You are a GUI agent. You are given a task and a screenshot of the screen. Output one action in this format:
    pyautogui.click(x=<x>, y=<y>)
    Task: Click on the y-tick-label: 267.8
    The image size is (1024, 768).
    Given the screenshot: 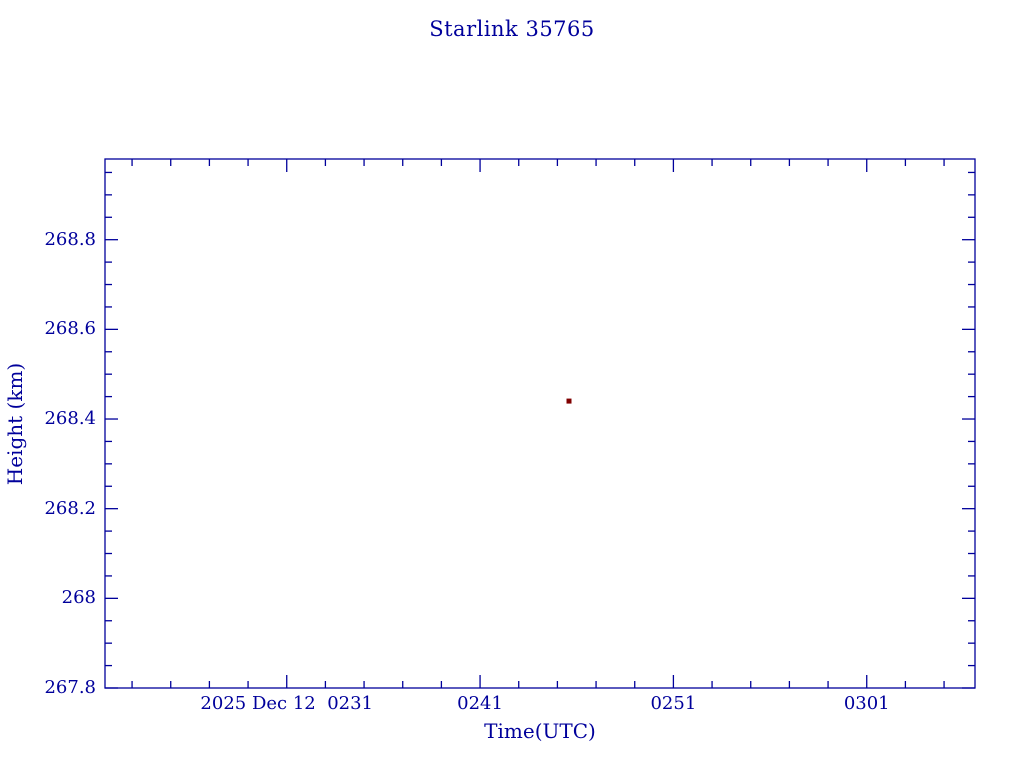 What is the action you would take?
    pyautogui.click(x=70, y=687)
    